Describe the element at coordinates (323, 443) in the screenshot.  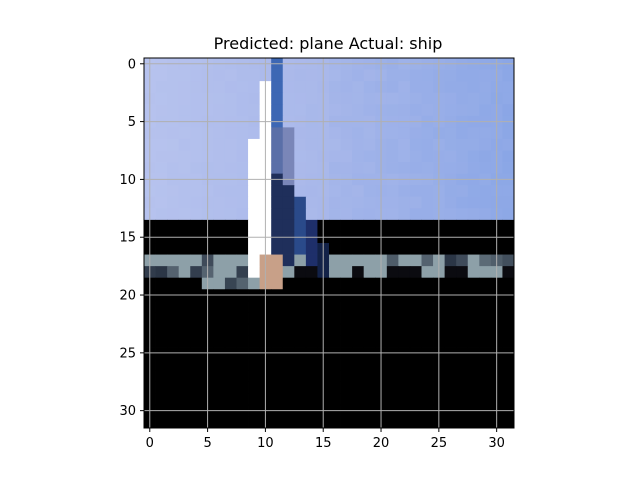
I see `x-tick-label: 15` at that location.